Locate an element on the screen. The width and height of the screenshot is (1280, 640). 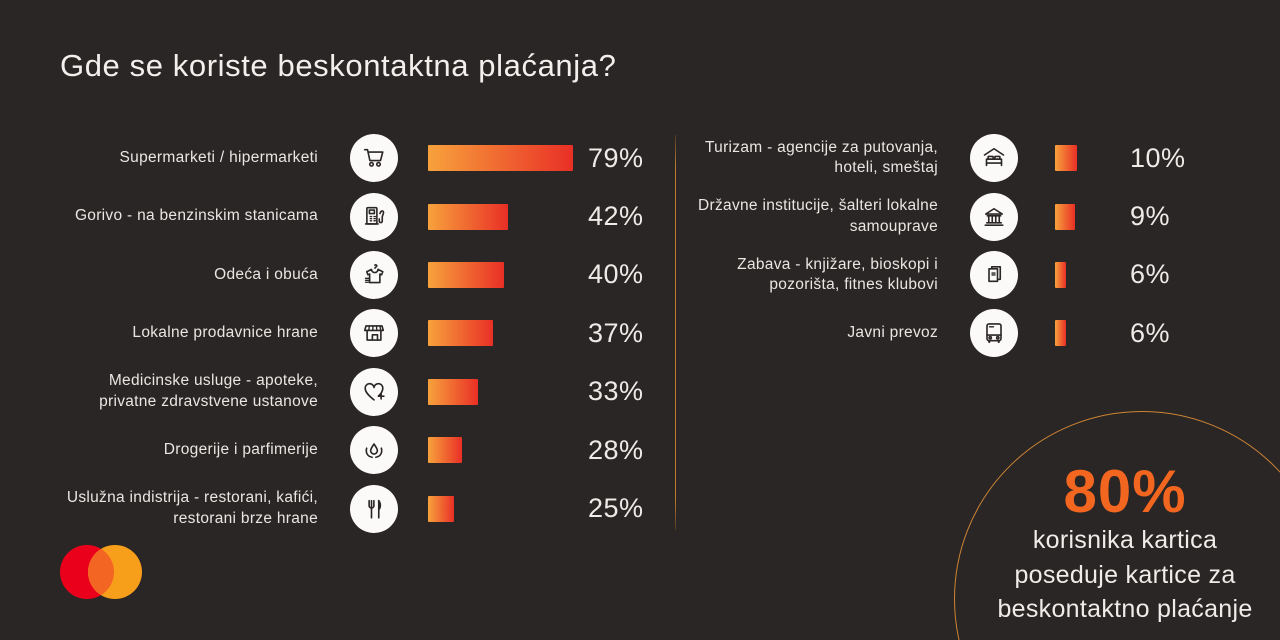
chart-row: Supermarketi / hipermarketi 79% is located at coordinates (365, 158).